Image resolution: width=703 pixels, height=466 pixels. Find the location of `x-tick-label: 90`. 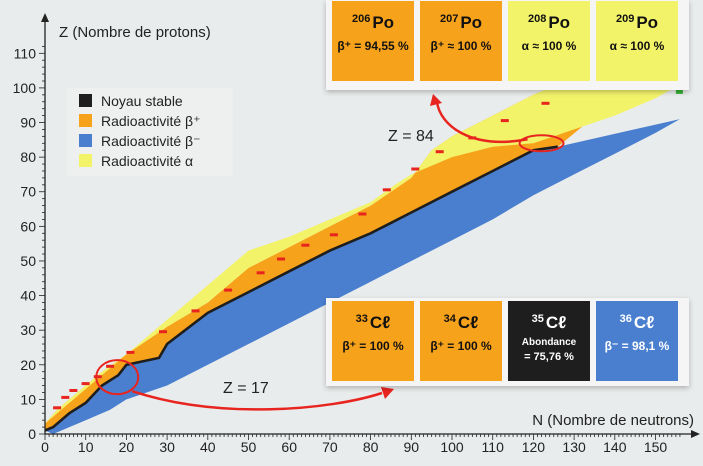

x-tick-label: 90 is located at coordinates (412, 447).